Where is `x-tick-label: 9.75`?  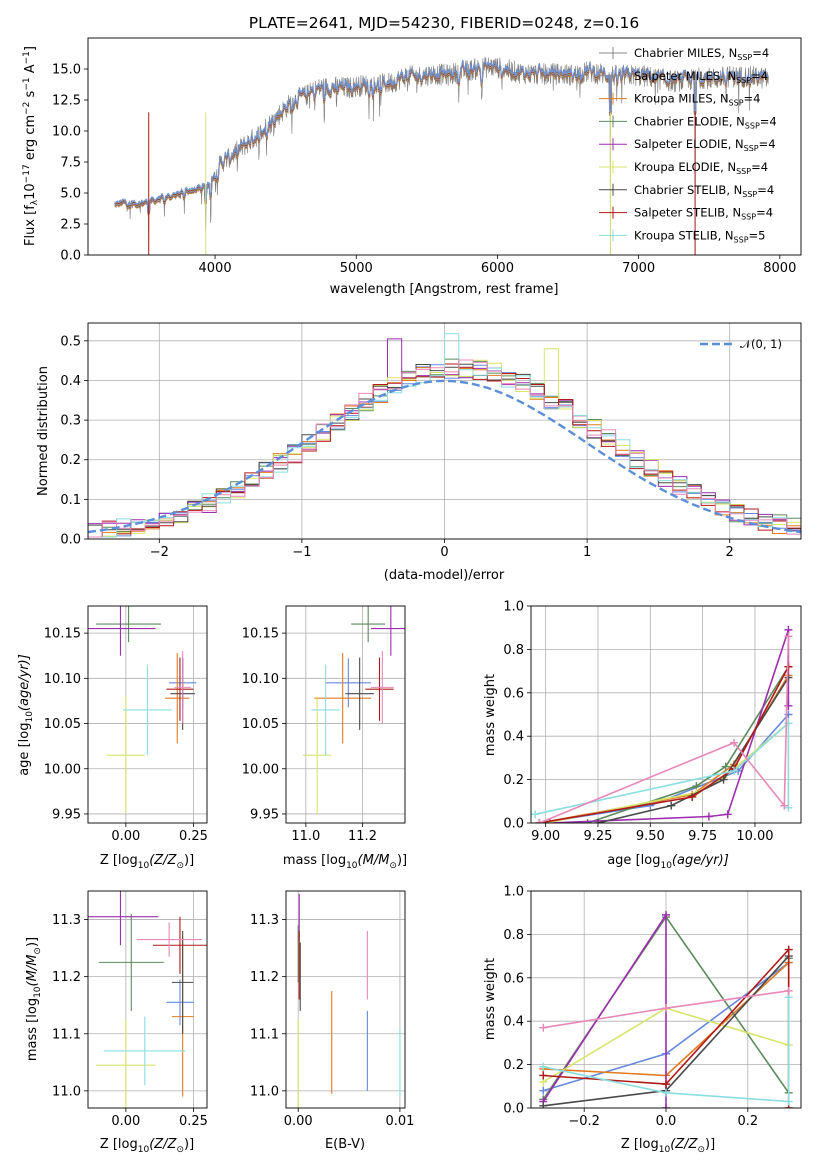 x-tick-label: 9.75 is located at coordinates (702, 836).